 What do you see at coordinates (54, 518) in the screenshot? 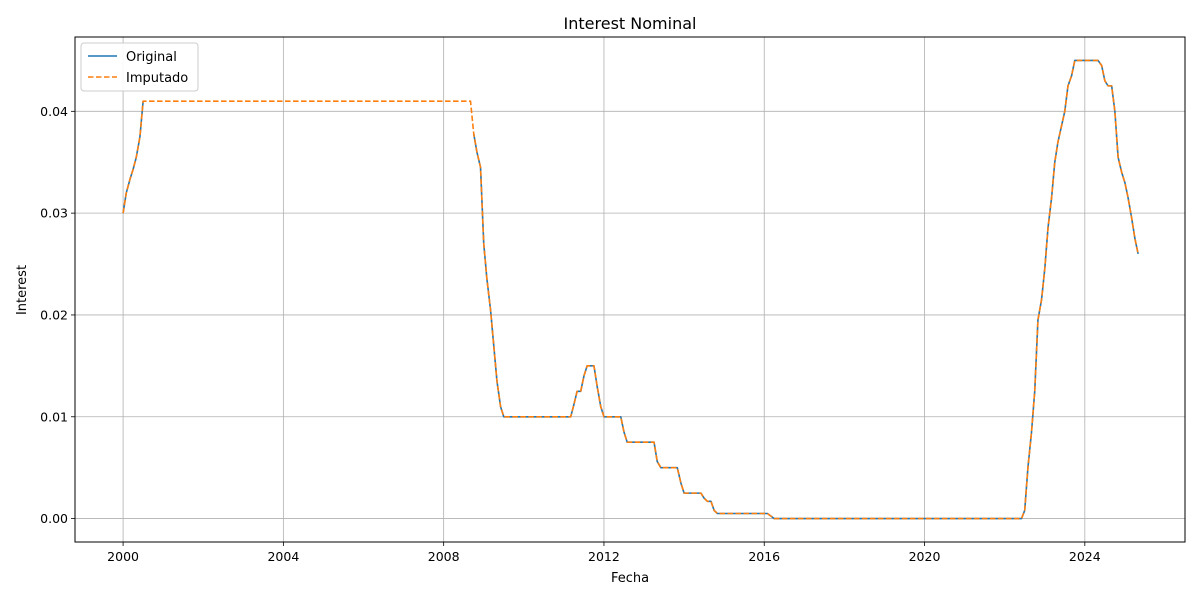
I see `y-tick-label: 0.00` at bounding box center [54, 518].